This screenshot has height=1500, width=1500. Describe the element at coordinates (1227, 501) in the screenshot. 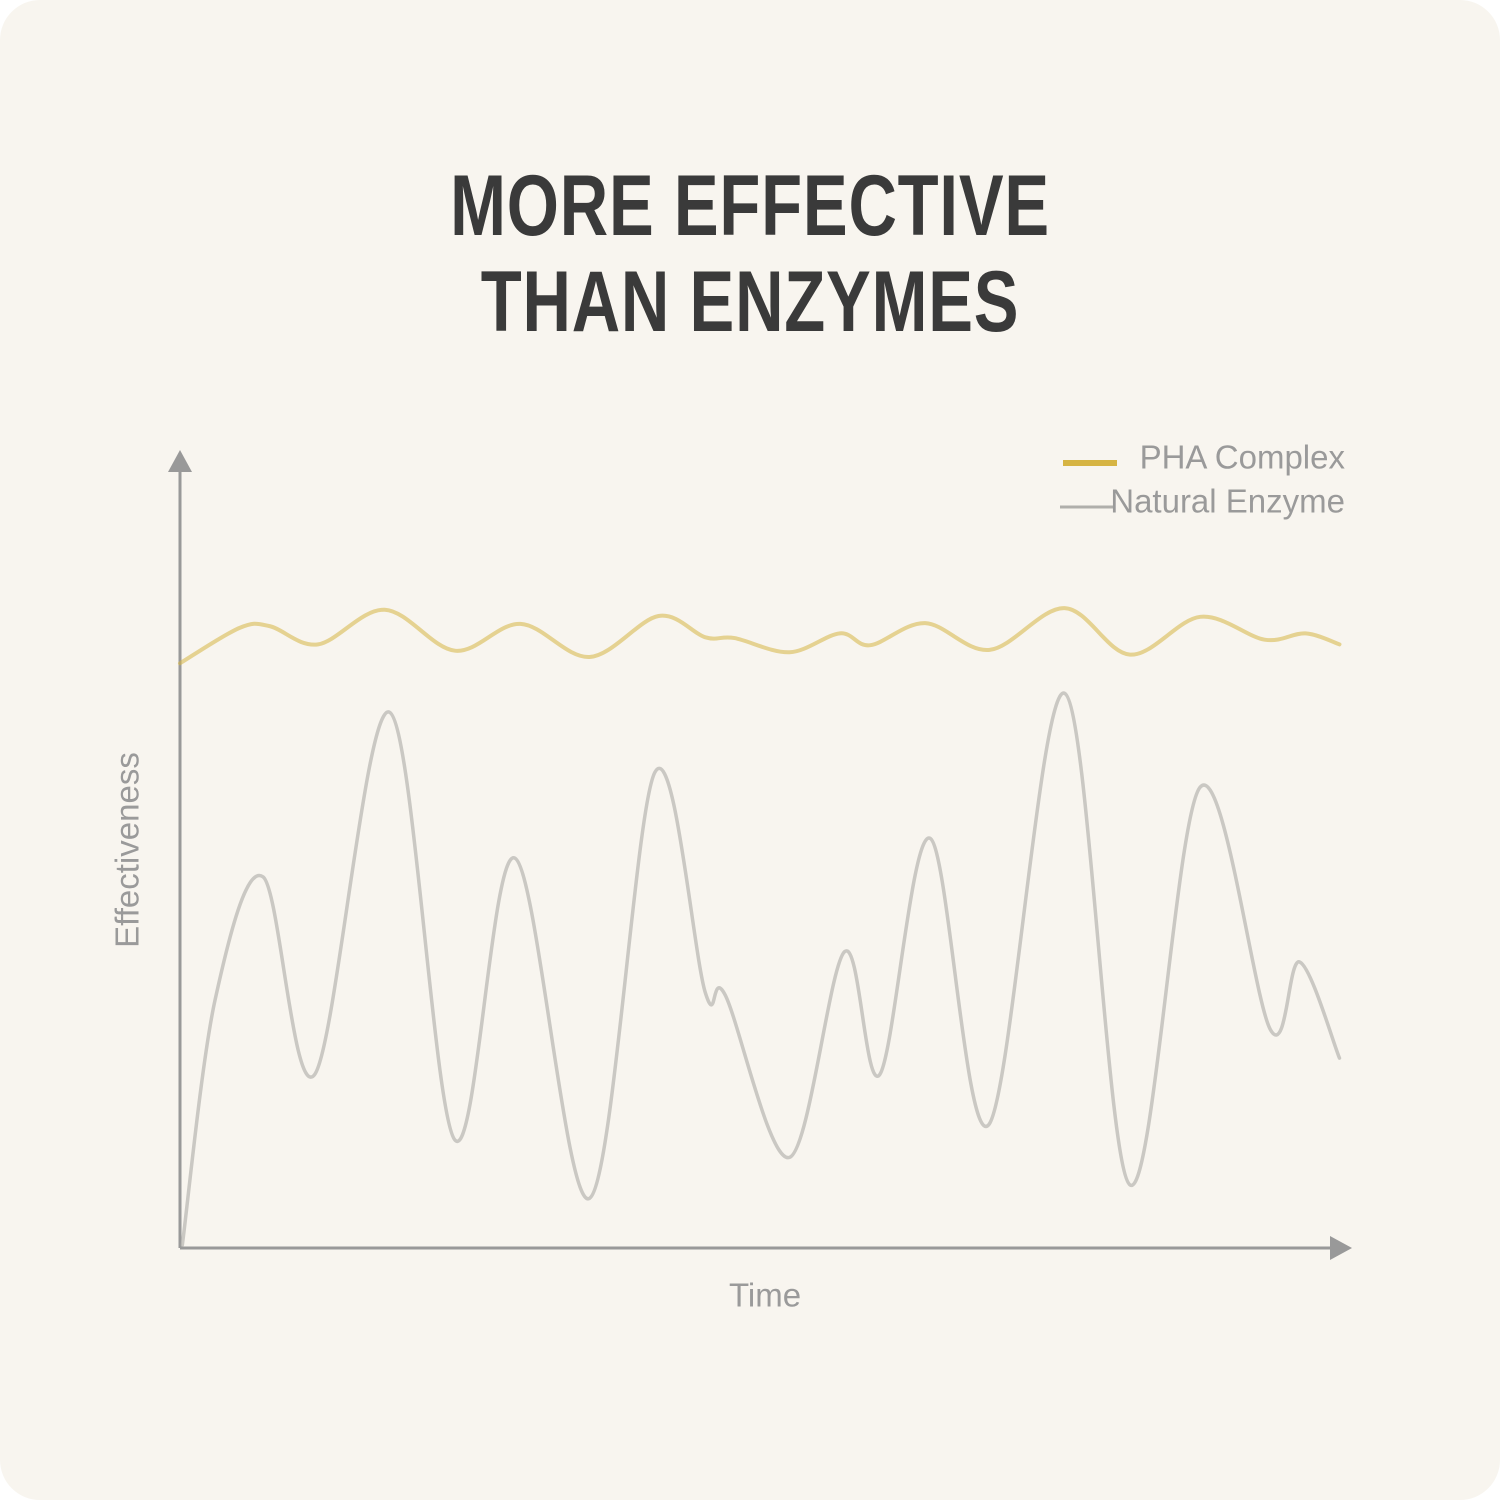

I see `legend-label: Natural Enzyme` at that location.